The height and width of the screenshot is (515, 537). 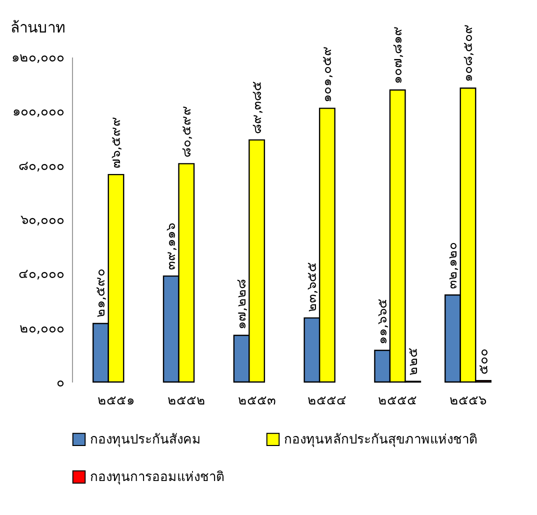 What do you see at coordinates (38, 27) in the screenshot?
I see `y-axis-title: ล้านบาท` at bounding box center [38, 27].